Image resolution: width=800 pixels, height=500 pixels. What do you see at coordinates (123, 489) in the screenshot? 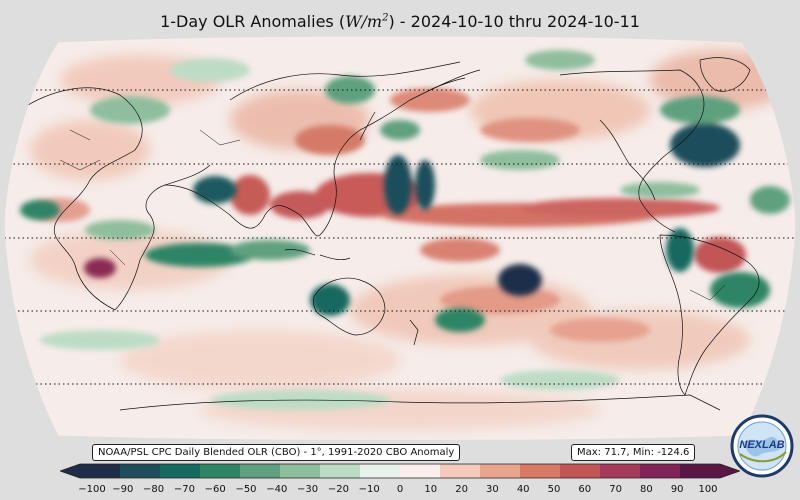
I see `colorbar-tick-label: −90` at bounding box center [123, 489].